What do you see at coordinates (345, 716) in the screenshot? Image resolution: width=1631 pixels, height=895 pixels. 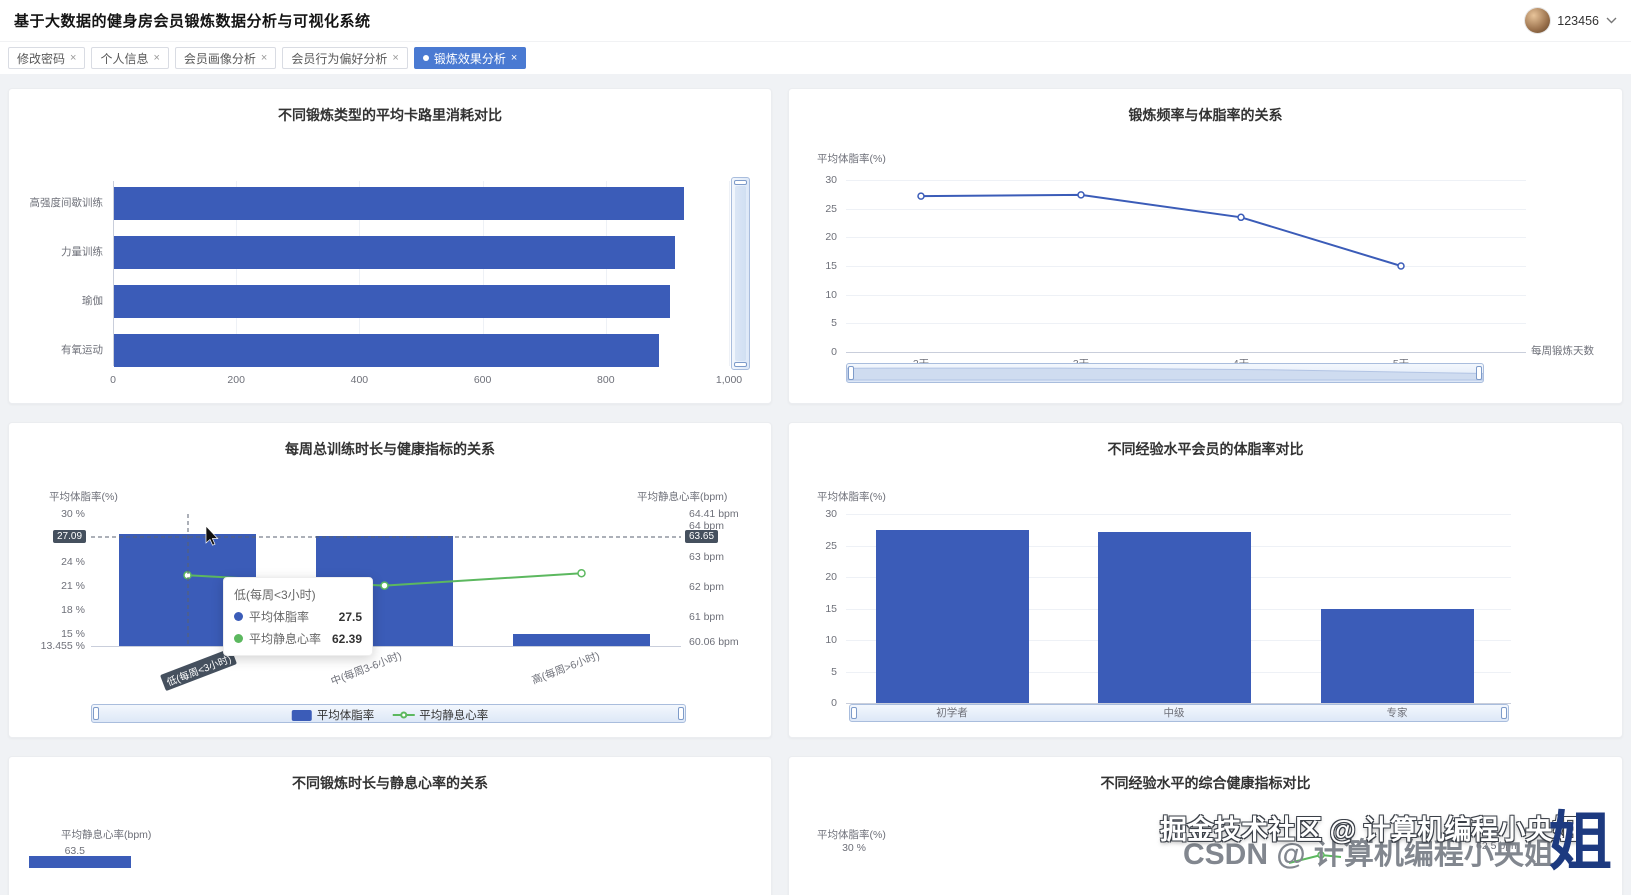 I see `legend-label: 平均体脂率` at bounding box center [345, 716].